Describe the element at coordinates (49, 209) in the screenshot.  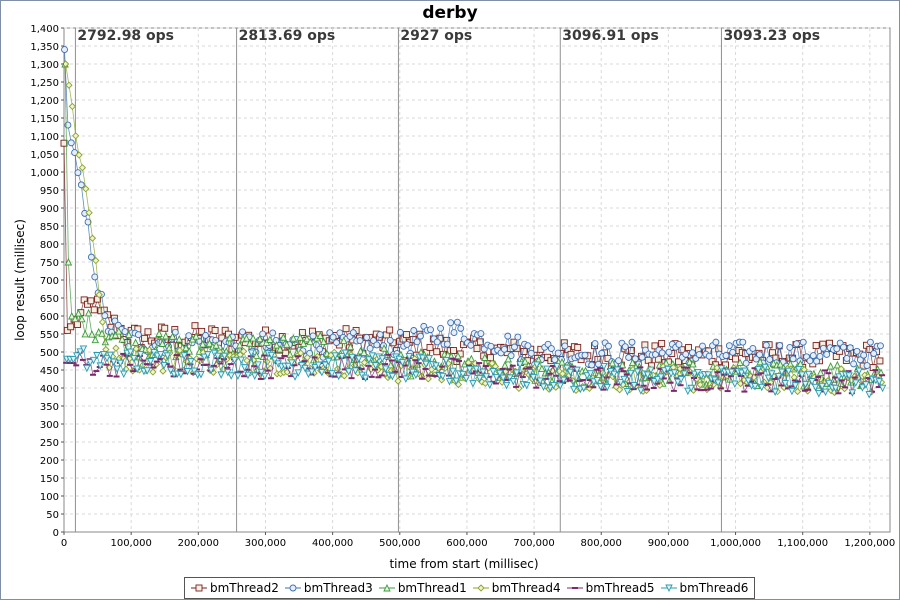
I see `y-tick-label: 900` at that location.